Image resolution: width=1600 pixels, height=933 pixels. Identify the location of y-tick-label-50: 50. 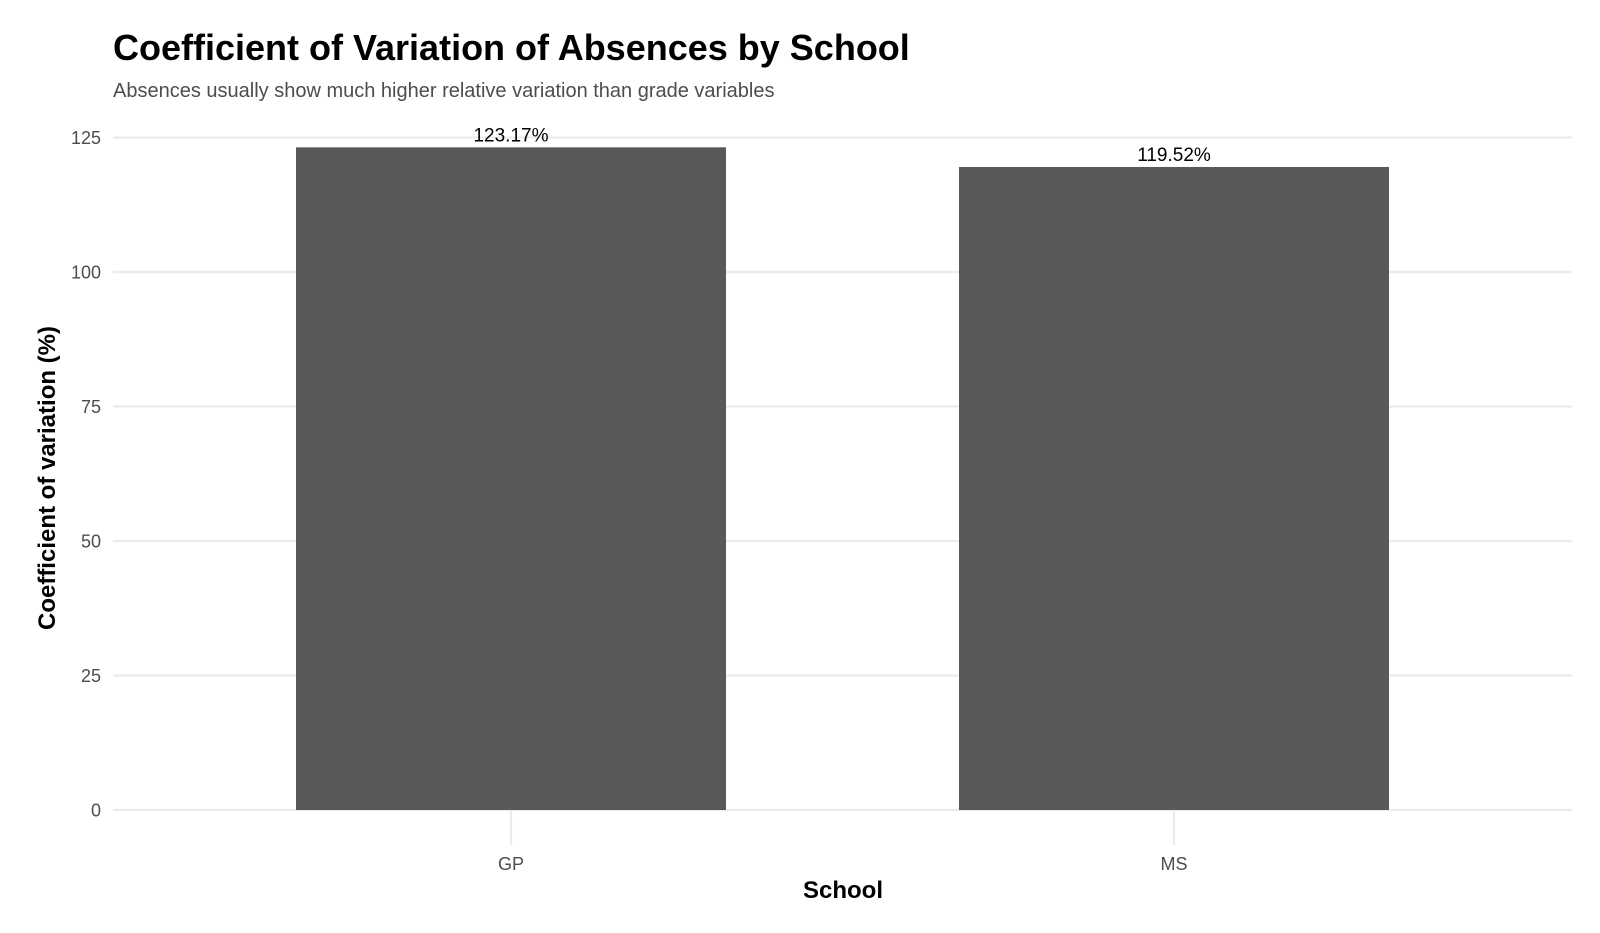
(91, 542).